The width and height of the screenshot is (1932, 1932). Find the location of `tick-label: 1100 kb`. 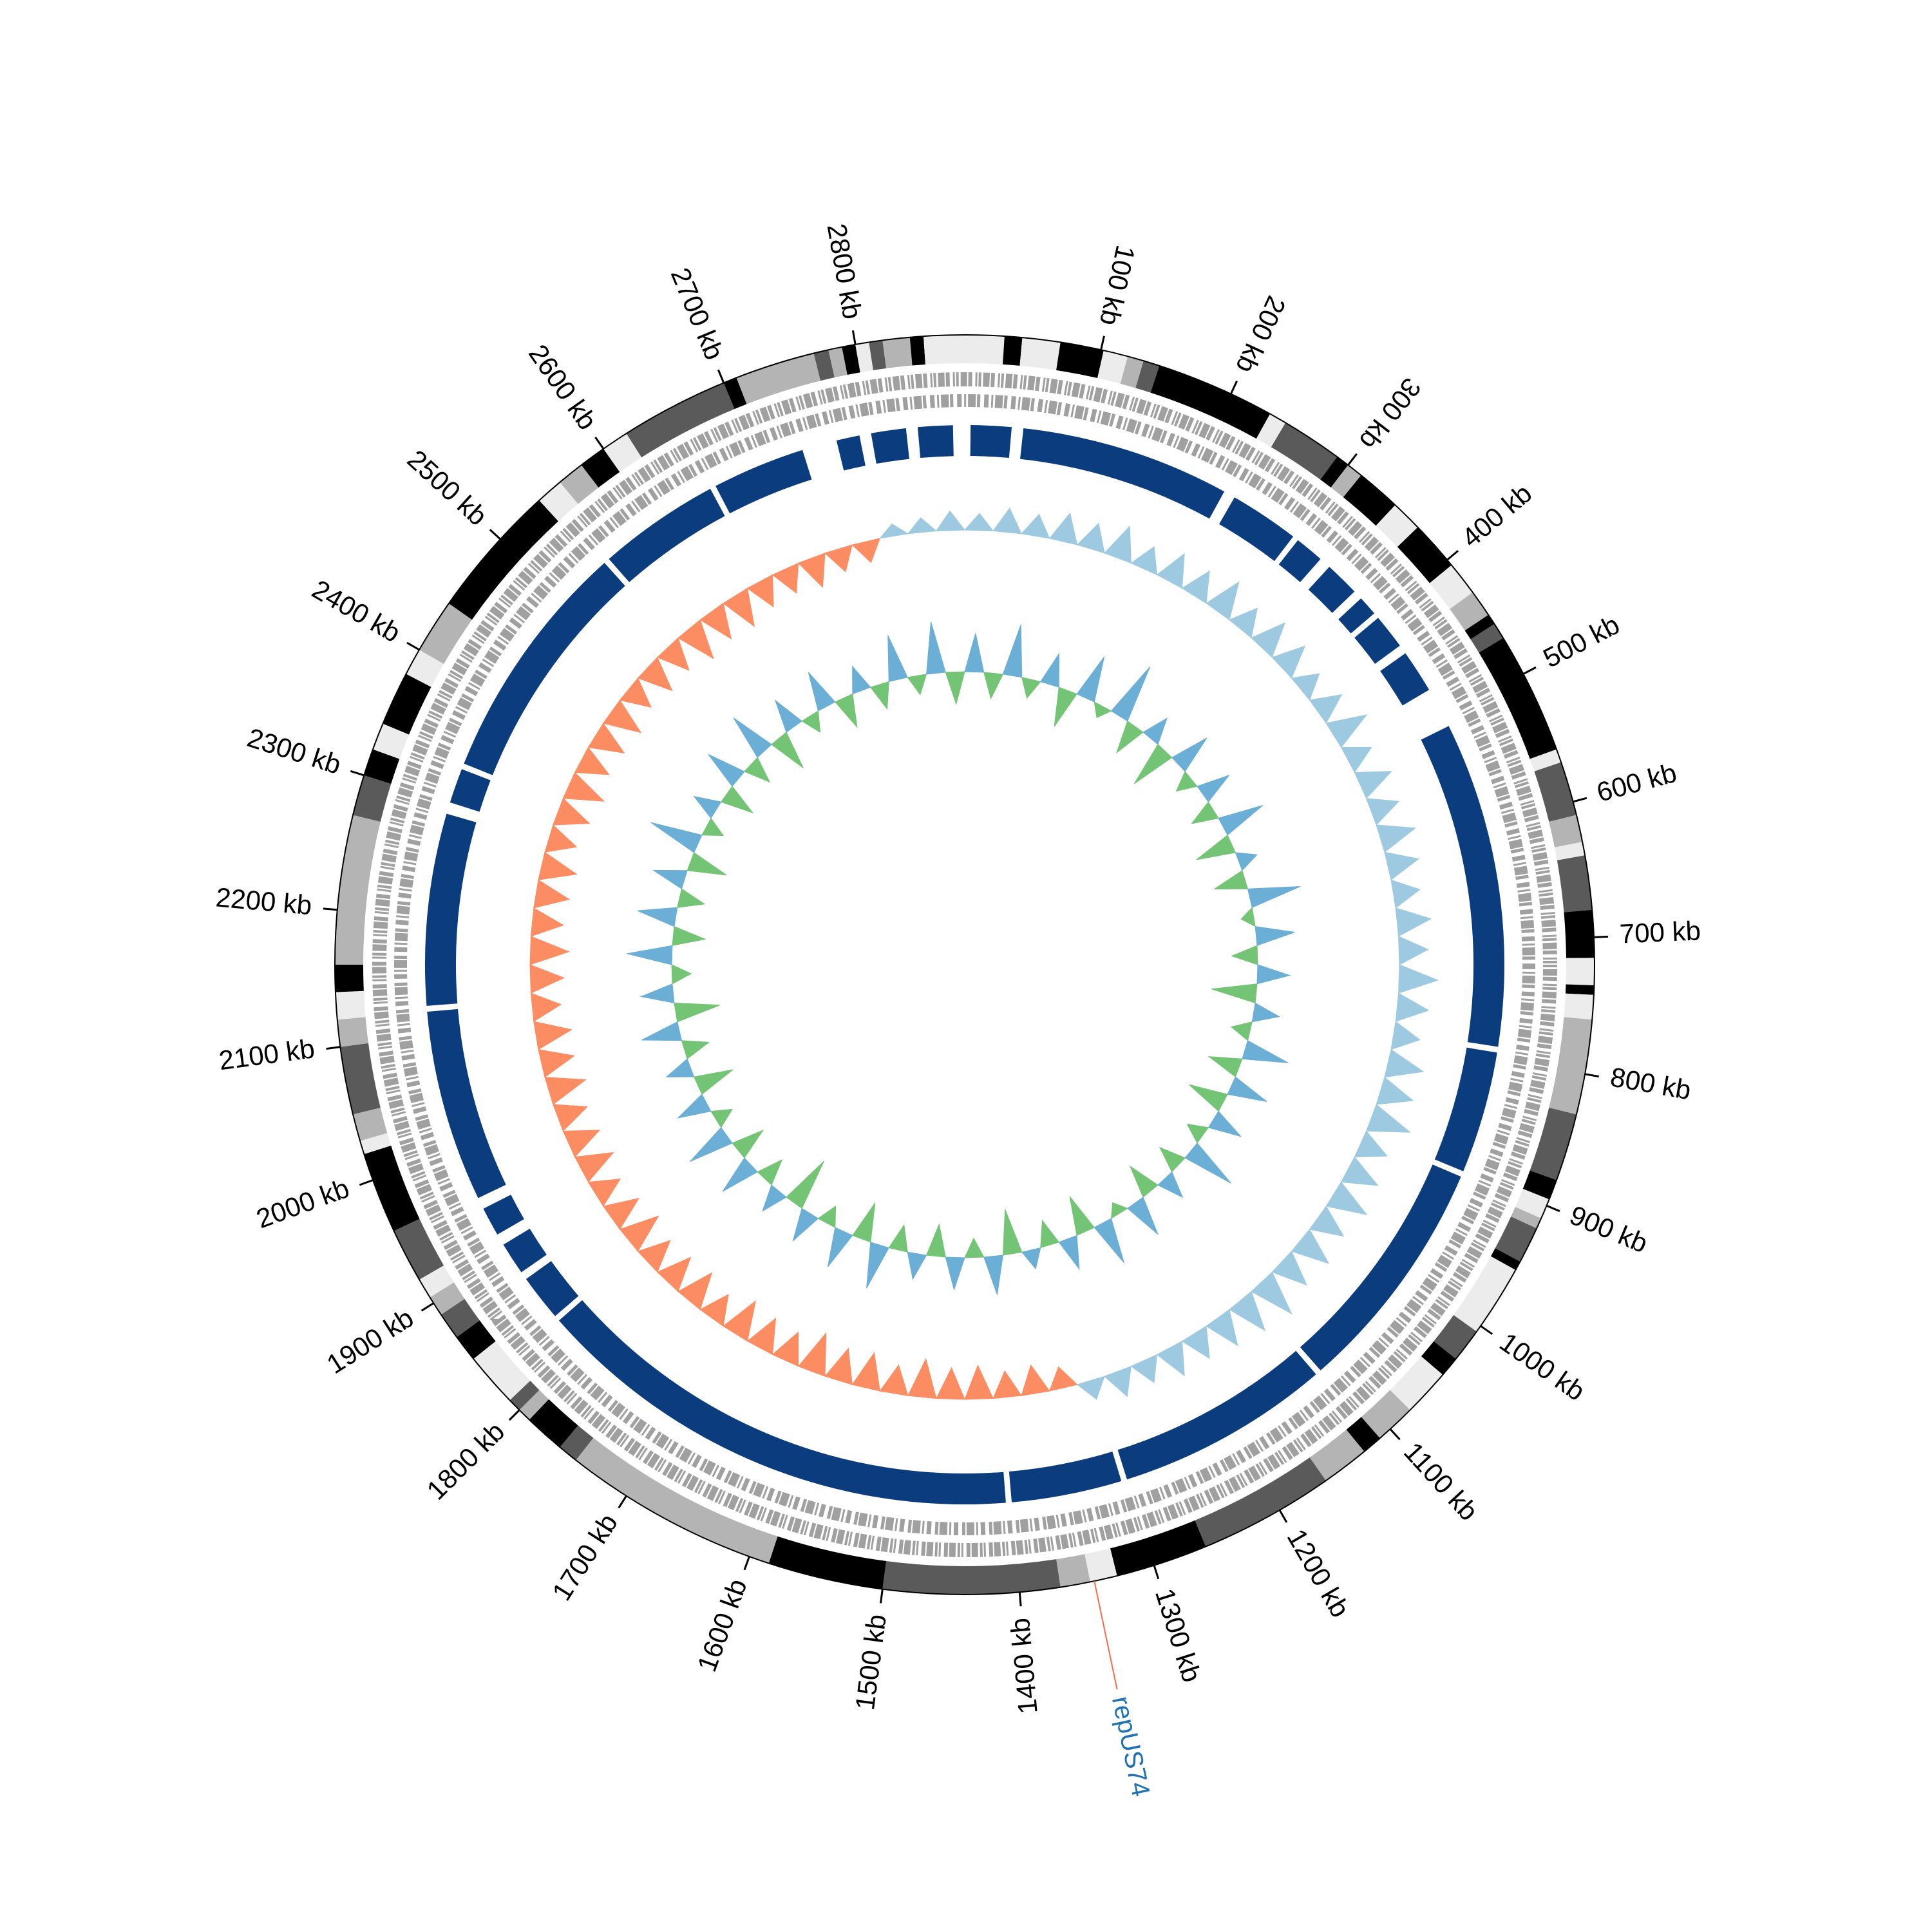

tick-label: 1100 kb is located at coordinates (1441, 1481).